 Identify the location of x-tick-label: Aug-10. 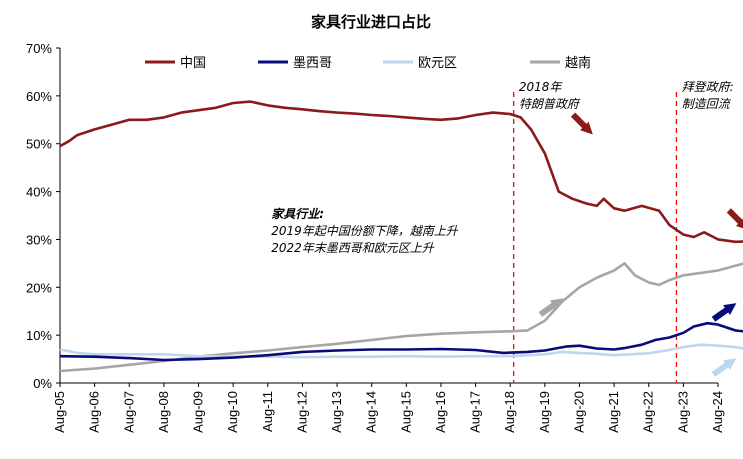
(232, 412).